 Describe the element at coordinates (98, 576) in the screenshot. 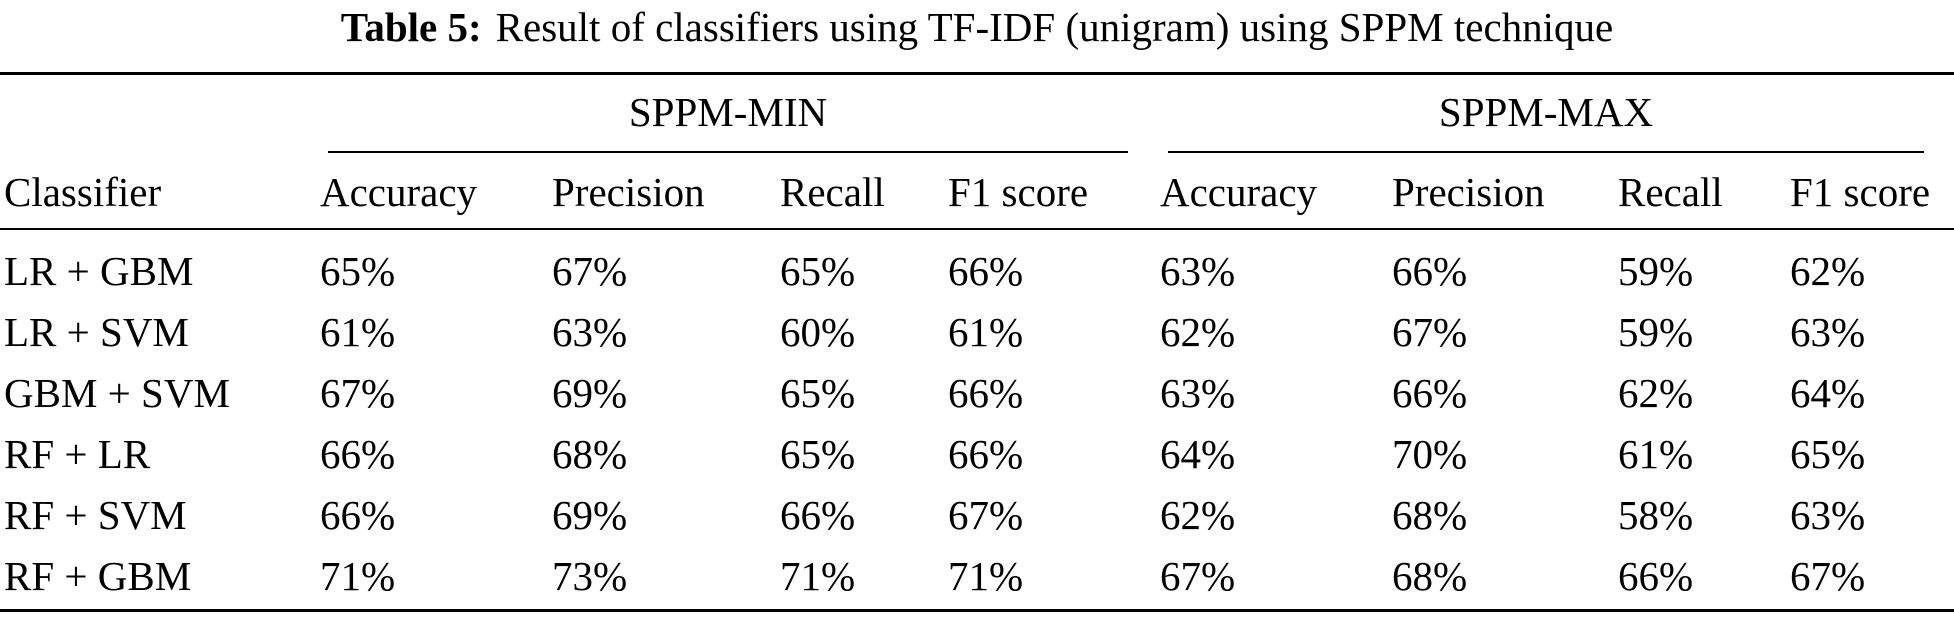

I see `row-classifier-cell: RF + GBM` at that location.